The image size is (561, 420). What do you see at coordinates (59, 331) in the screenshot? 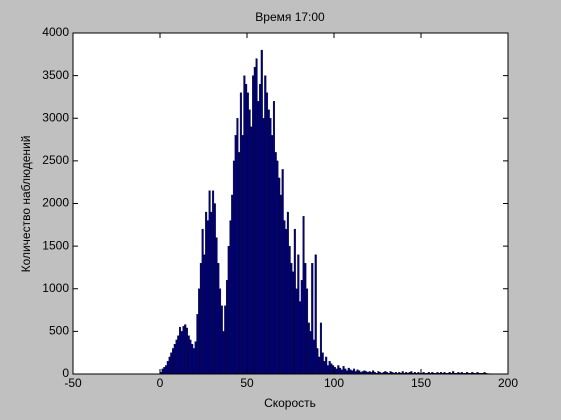
I see `y-tick-label: 500` at bounding box center [59, 331].